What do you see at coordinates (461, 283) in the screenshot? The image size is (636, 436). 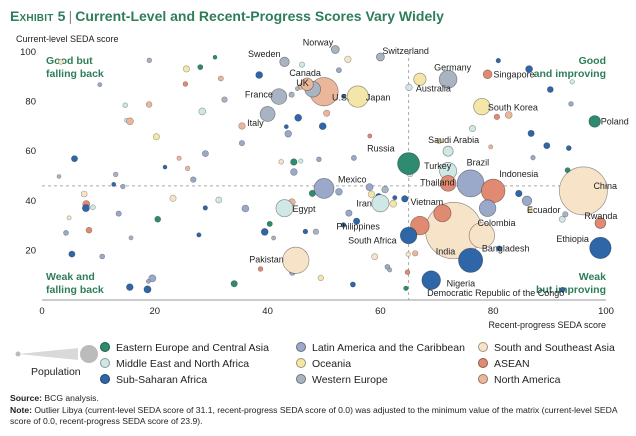 I see `label-nigeria: Nigeria` at bounding box center [461, 283].